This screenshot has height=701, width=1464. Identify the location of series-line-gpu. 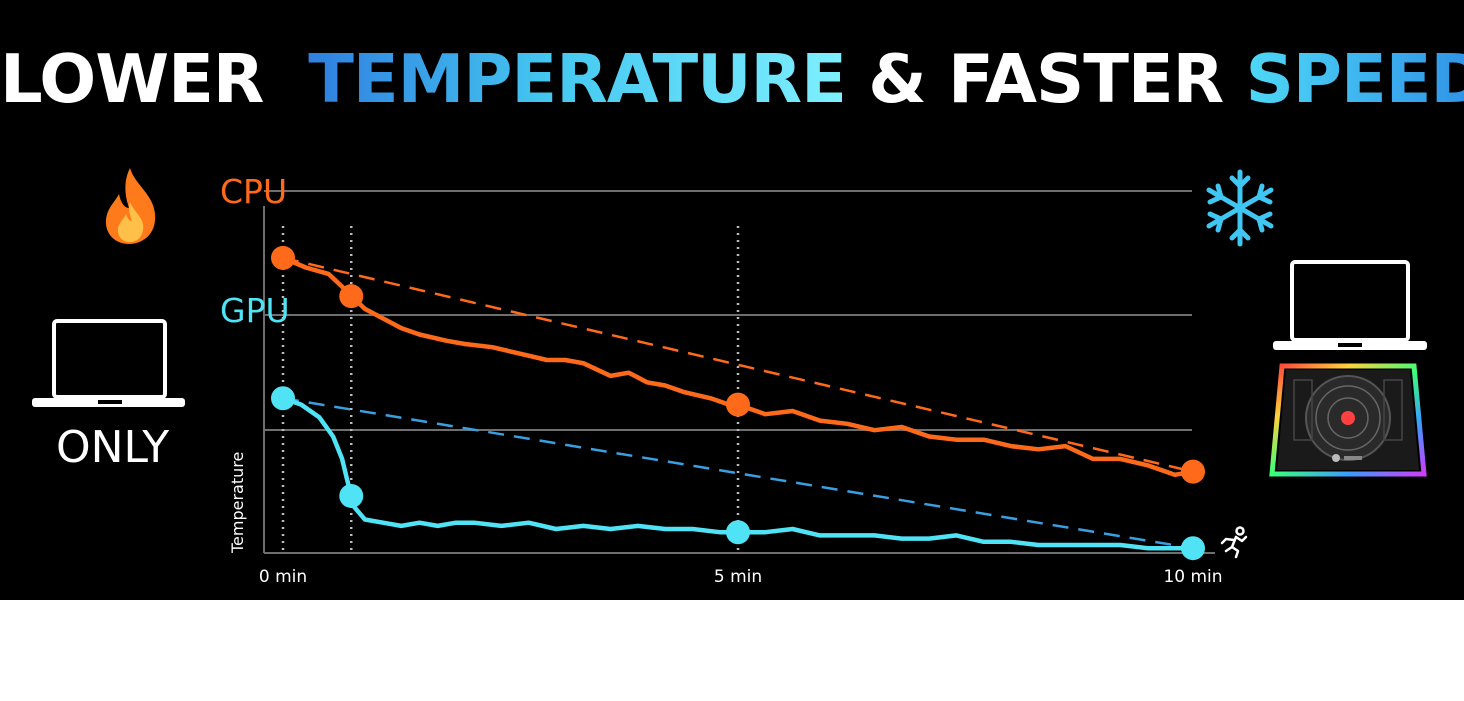
(738, 473).